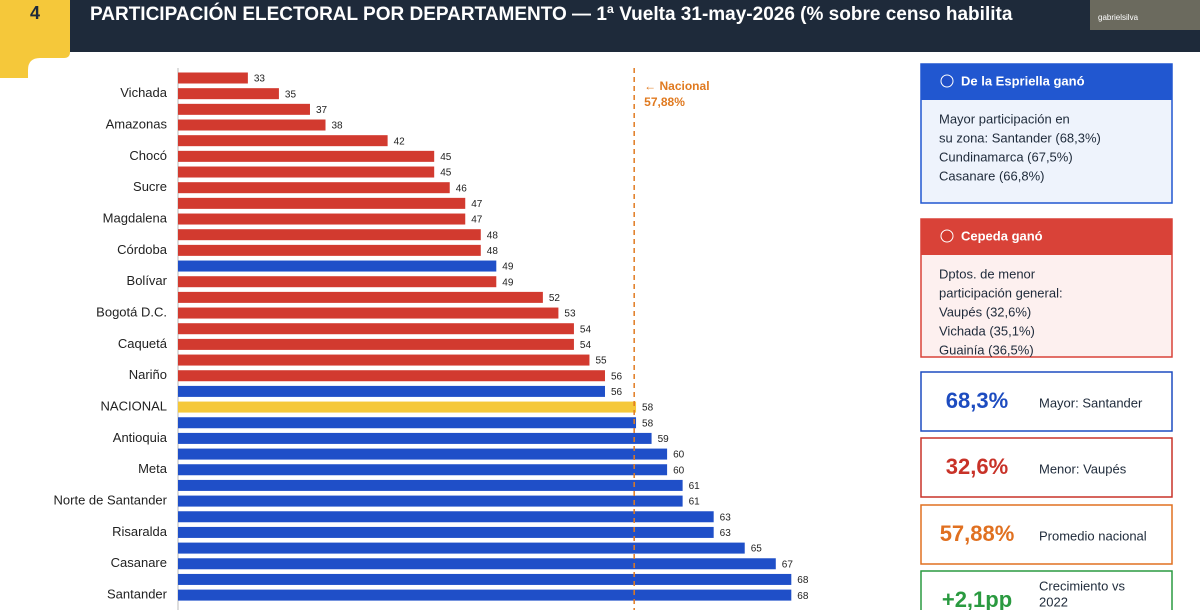 This screenshot has width=1200, height=610. Describe the element at coordinates (291, 94) in the screenshot. I see `value-label: 35` at that location.